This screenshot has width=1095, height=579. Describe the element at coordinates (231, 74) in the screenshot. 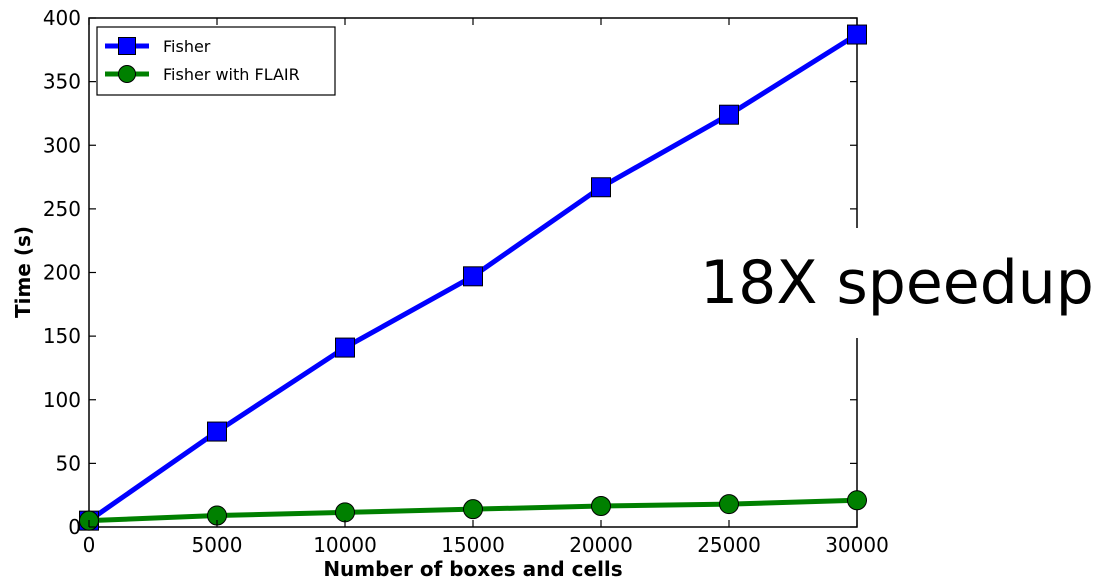

I see `legend-label: Fisher with FLAIR` at that location.